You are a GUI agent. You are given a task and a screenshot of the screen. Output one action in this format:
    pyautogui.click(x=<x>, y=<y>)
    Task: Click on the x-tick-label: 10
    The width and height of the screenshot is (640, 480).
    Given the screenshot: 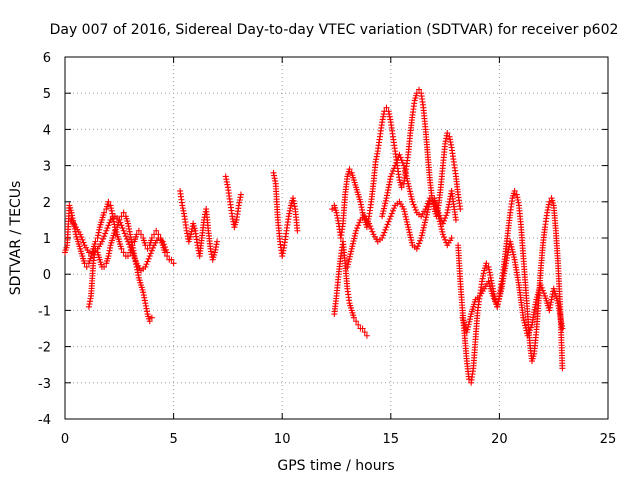 What is the action you would take?
    pyautogui.click(x=282, y=439)
    